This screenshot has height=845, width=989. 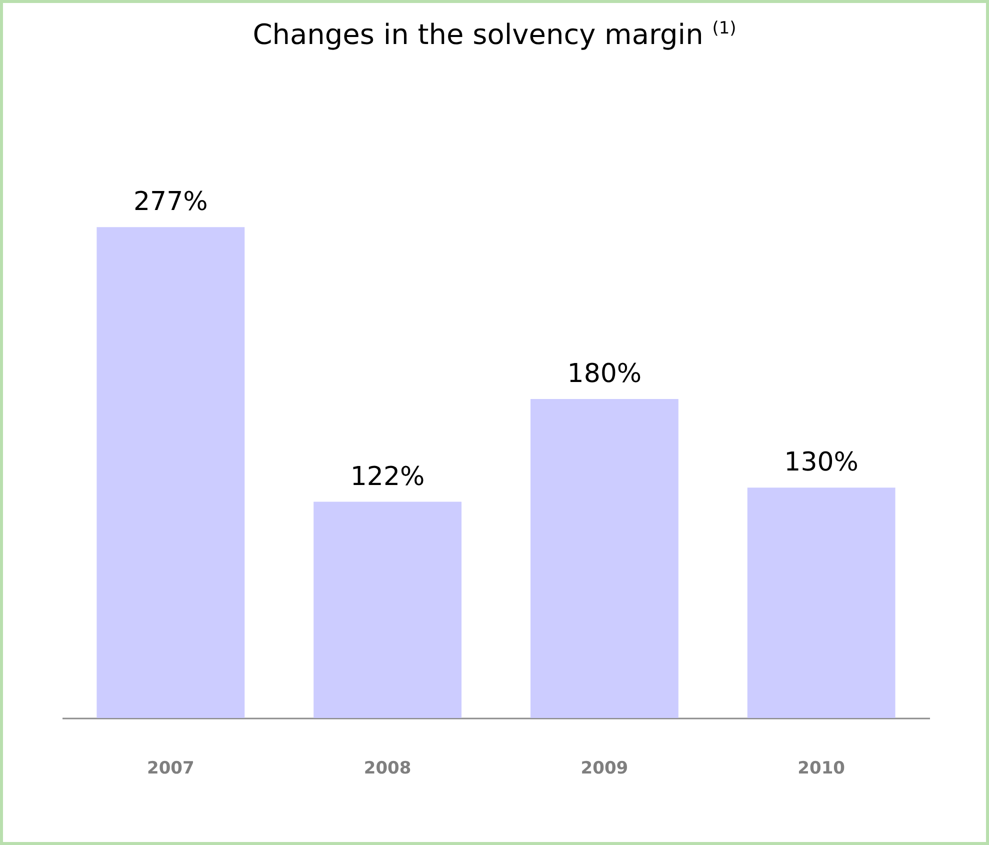 What do you see at coordinates (387, 477) in the screenshot?
I see `data-label: 122%` at bounding box center [387, 477].